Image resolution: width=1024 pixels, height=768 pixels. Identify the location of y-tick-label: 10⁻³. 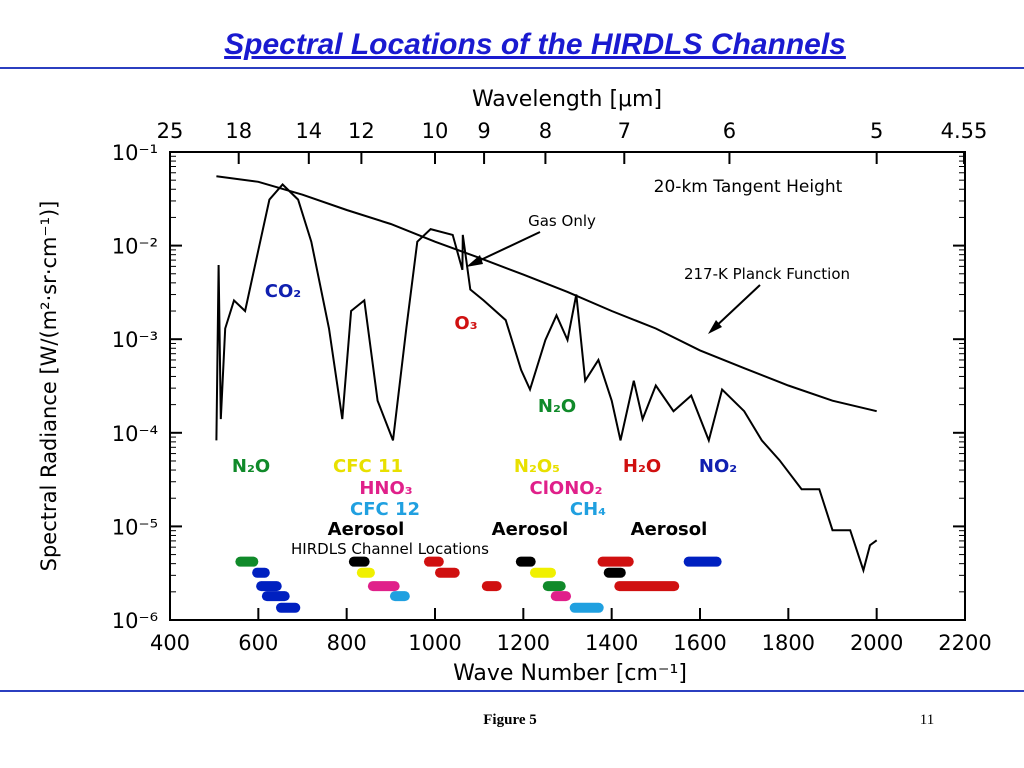
(135, 340).